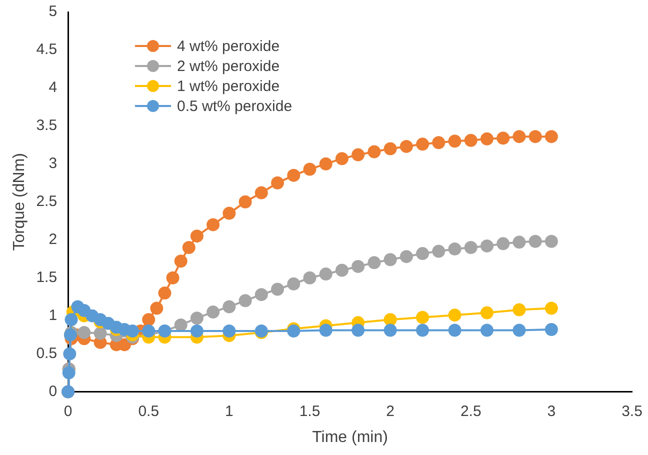  Describe the element at coordinates (53, 163) in the screenshot. I see `y-tick-label: 3` at that location.